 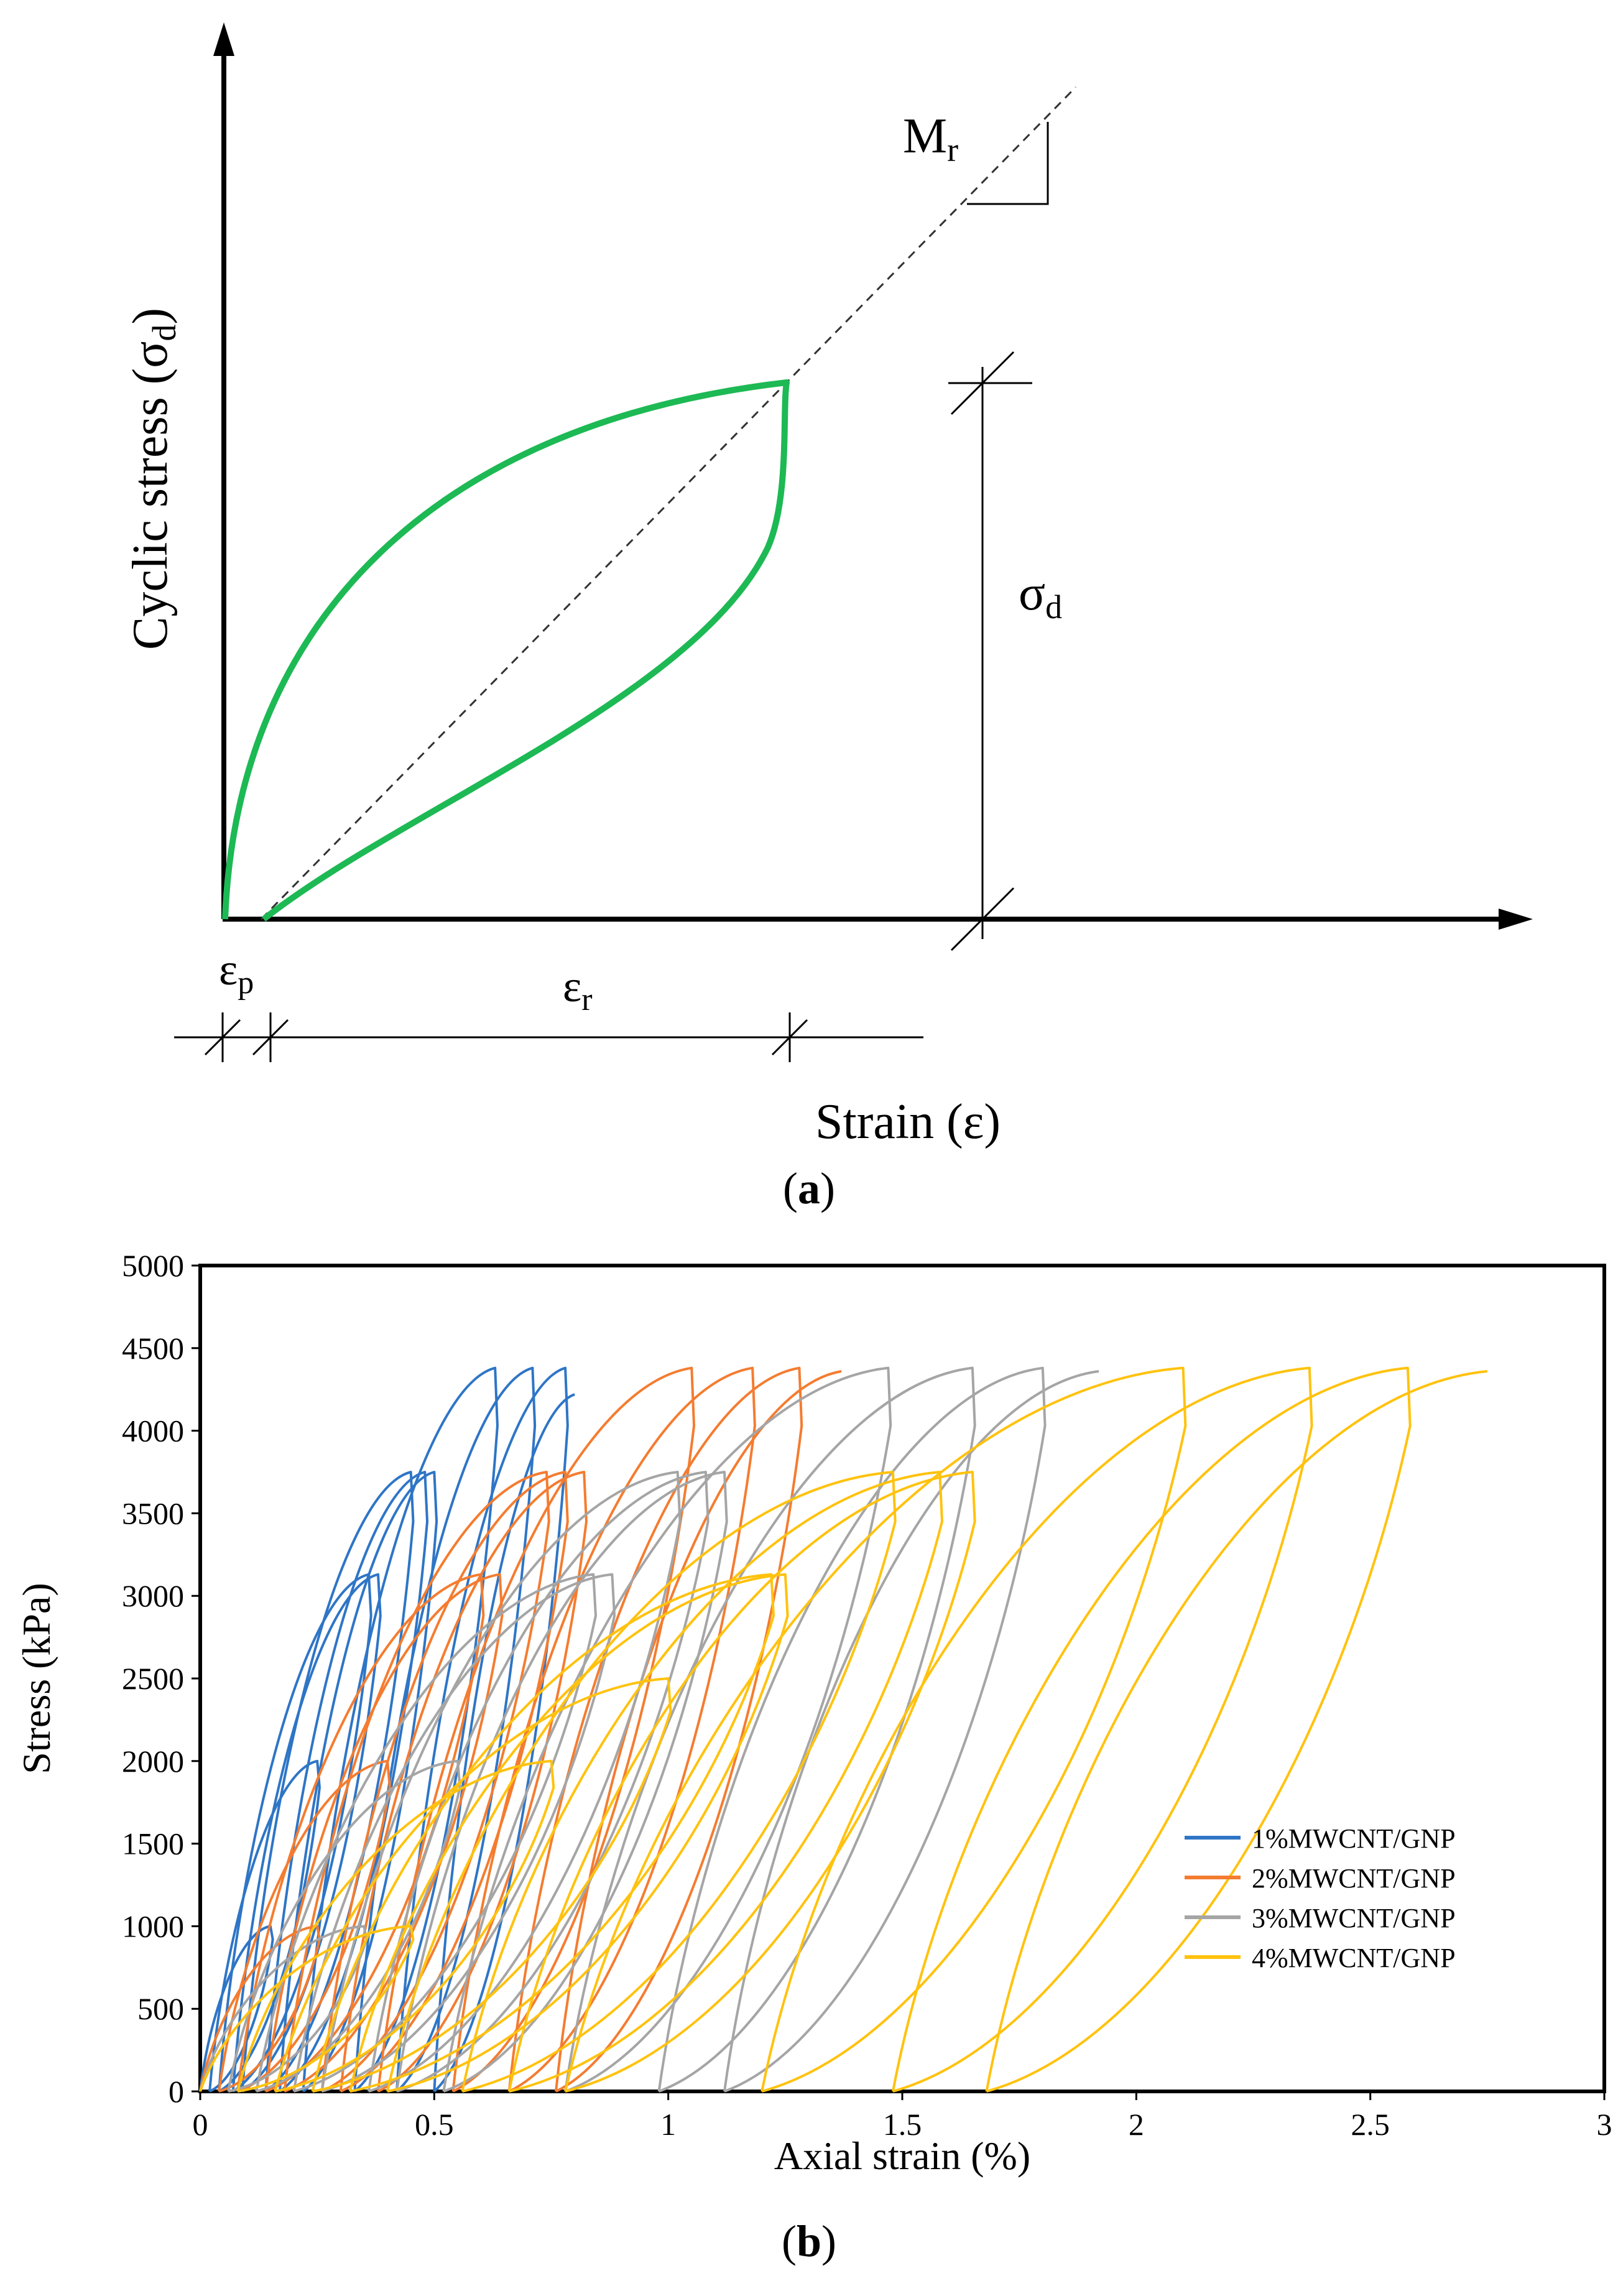 What do you see at coordinates (229, 969) in the screenshot?
I see `epsilon-p-main: ε` at bounding box center [229, 969].